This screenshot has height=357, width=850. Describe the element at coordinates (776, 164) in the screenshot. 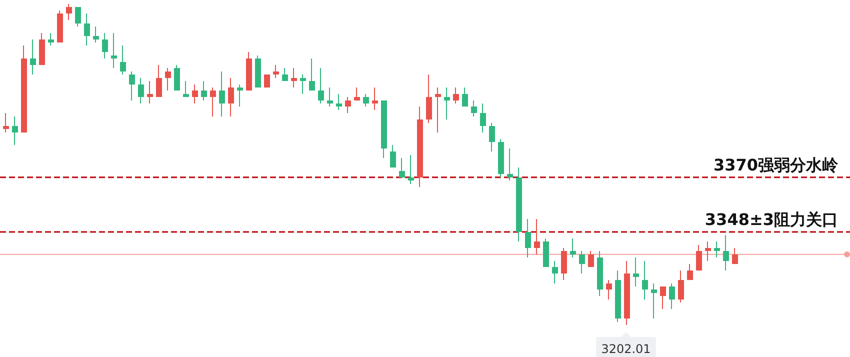

I see `ref-line-label: 3370强弱分水岭` at that location.